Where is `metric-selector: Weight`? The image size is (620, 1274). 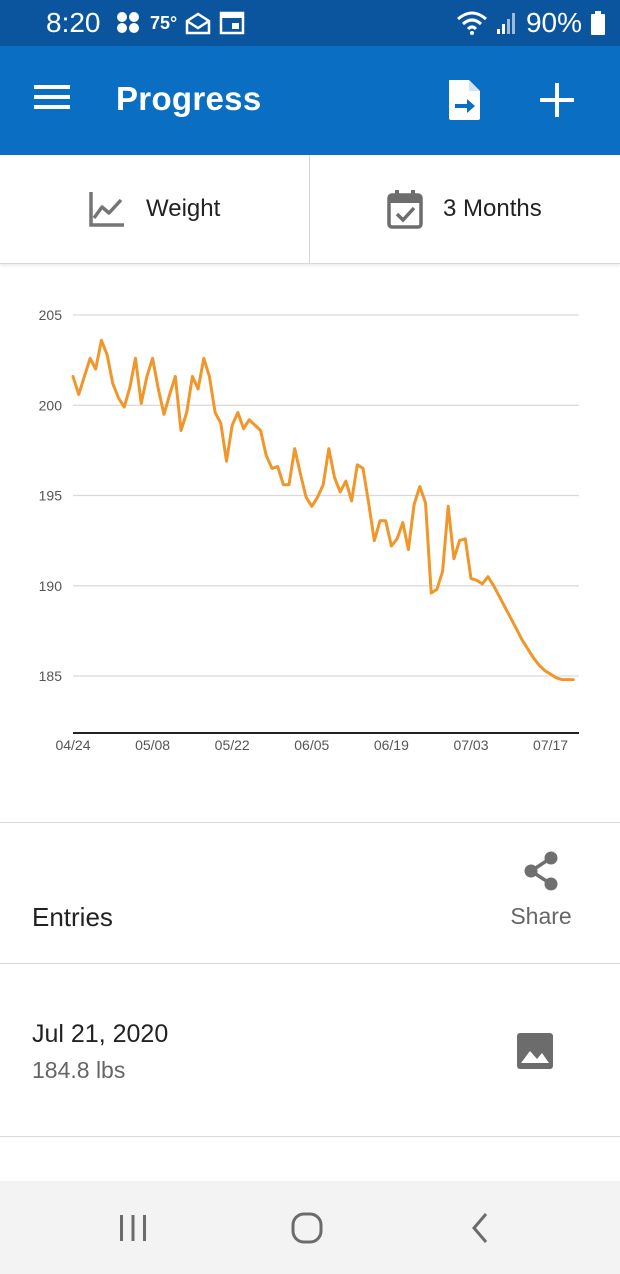
metric-selector: Weight is located at coordinates (154, 209).